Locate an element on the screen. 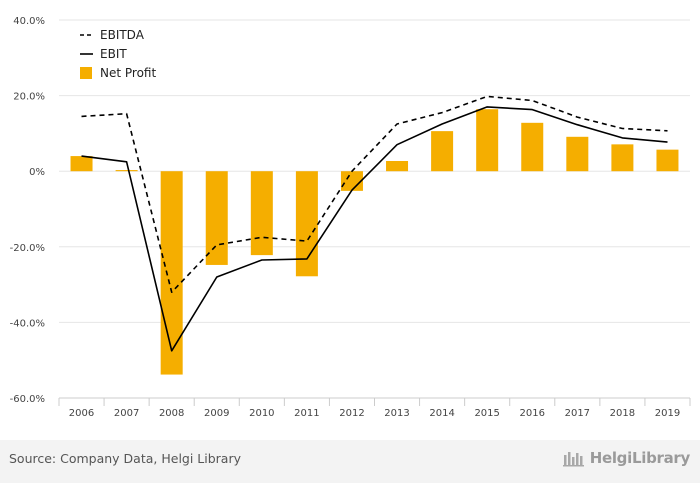 The height and width of the screenshot is (483, 700). brand-logo: HelgiLibrary is located at coordinates (626, 458).